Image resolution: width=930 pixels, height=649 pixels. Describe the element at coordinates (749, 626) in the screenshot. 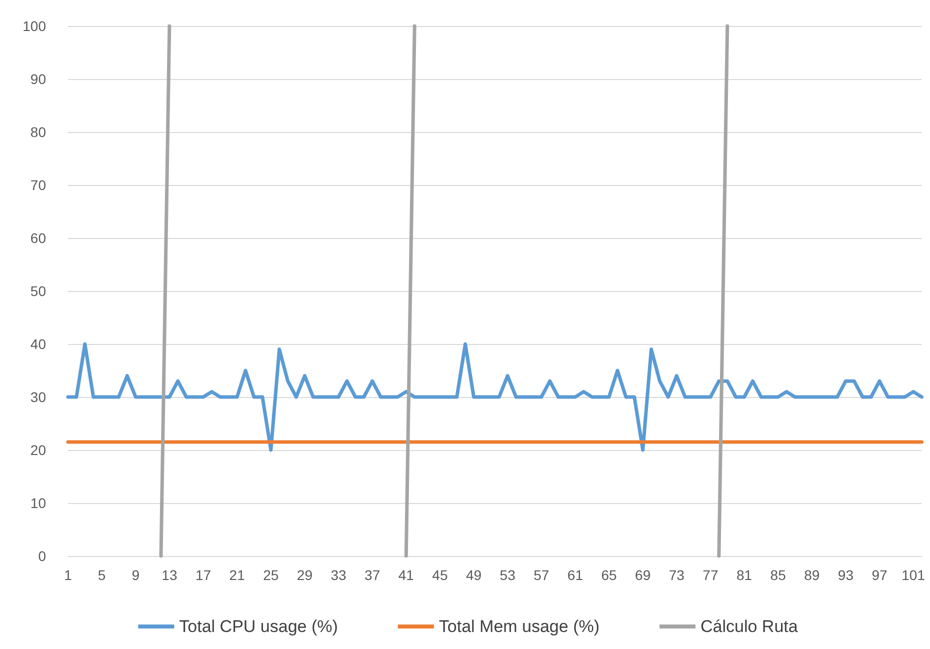

I see `legend-label: Cálculo Ruta` at that location.